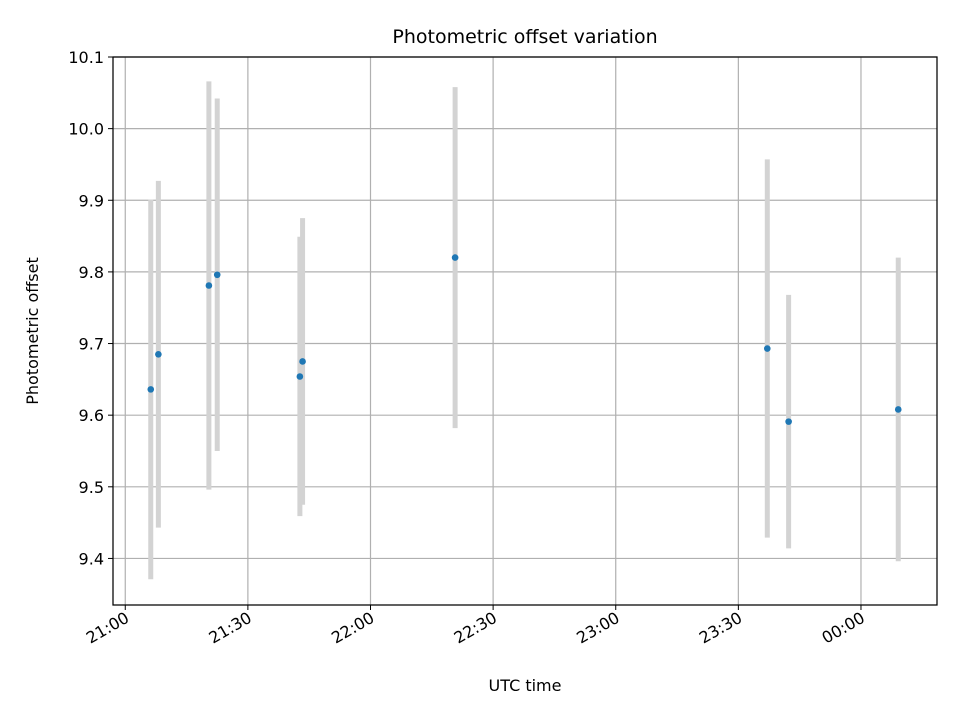  Describe the element at coordinates (91, 272) in the screenshot. I see `y-tick-label: 9.8` at that location.